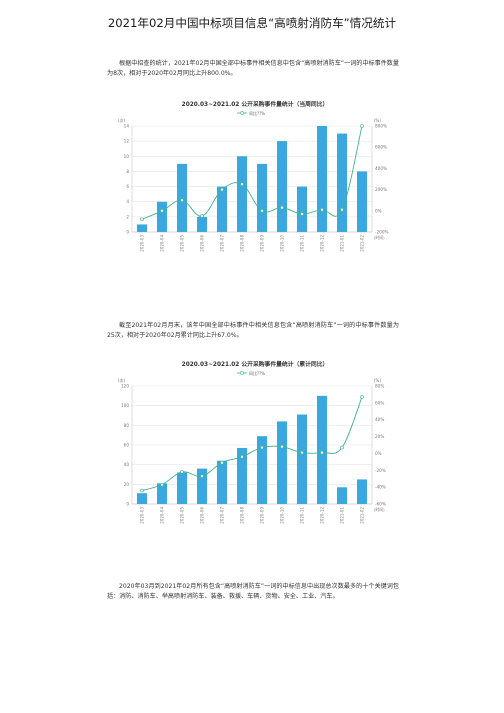 The image size is (504, 713). What do you see at coordinates (381, 189) in the screenshot?
I see `right-tick-label: 200%` at bounding box center [381, 189].